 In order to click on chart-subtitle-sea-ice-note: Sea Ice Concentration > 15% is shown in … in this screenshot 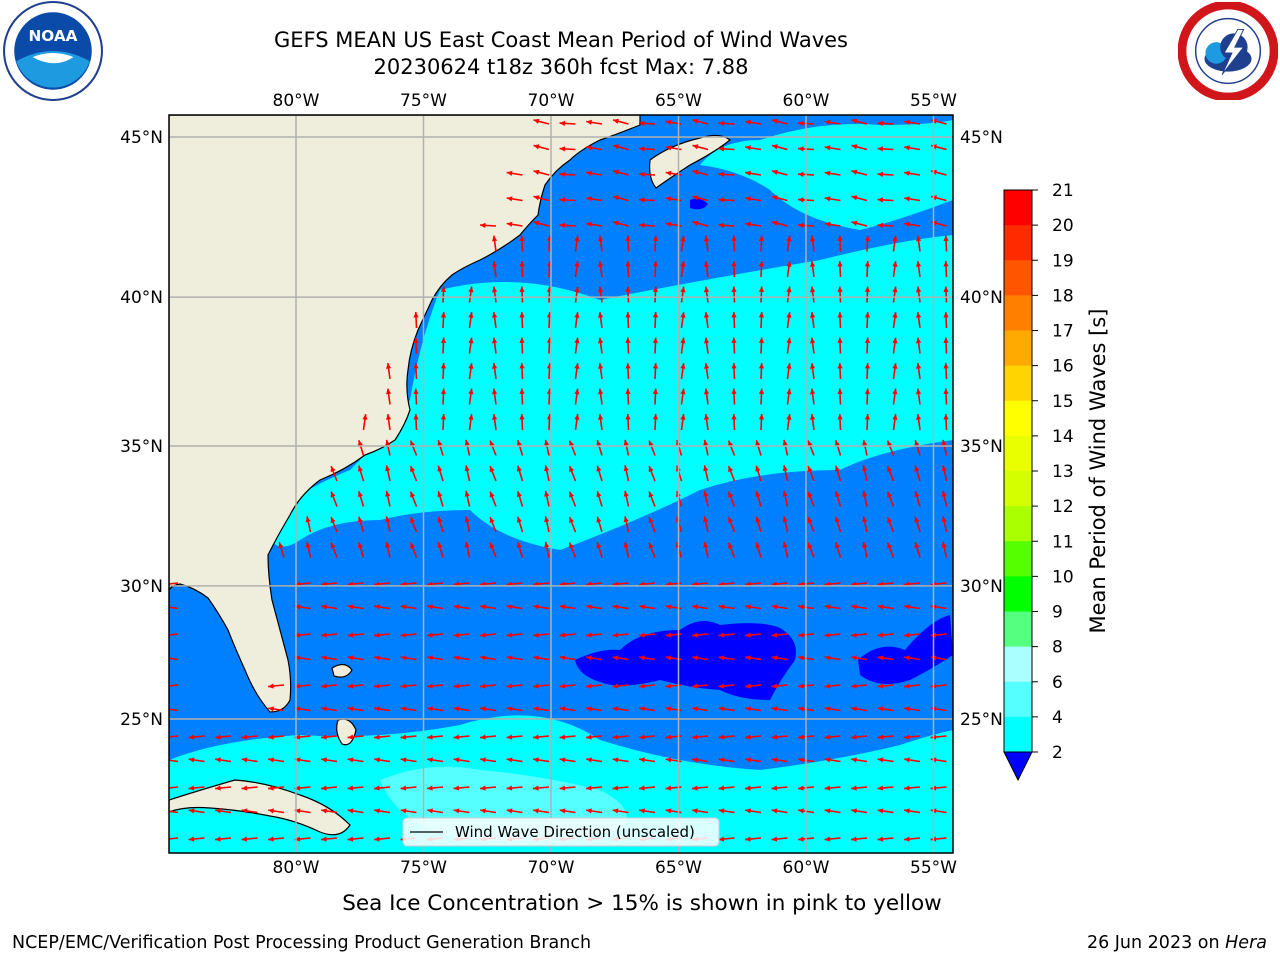, I will do `click(642, 903)`.